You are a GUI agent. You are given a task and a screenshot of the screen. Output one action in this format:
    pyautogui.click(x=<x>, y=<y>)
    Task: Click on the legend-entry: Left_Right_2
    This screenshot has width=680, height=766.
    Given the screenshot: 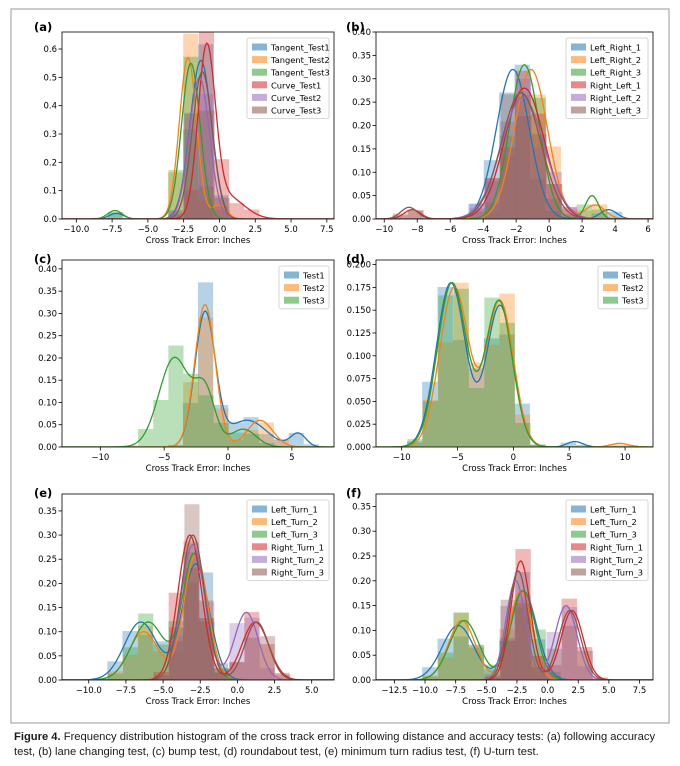 What is the action you would take?
    pyautogui.click(x=615, y=60)
    